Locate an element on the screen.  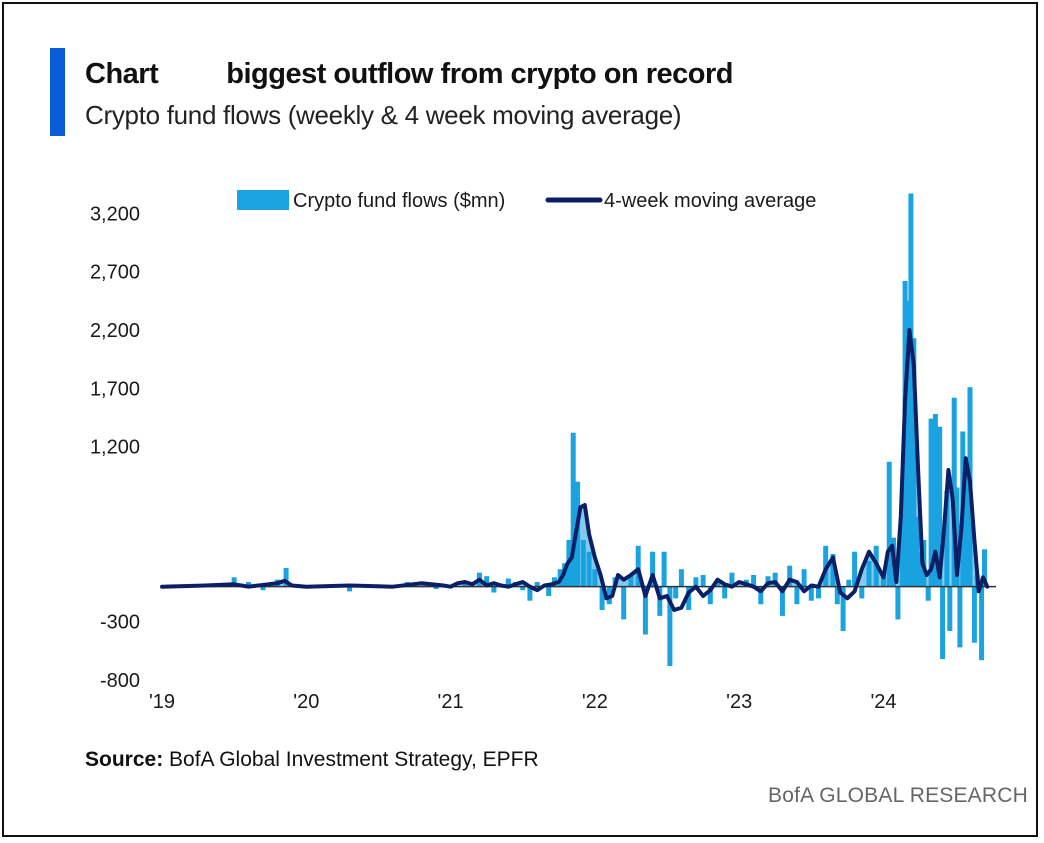
source-label: Source: is located at coordinates (124, 759).